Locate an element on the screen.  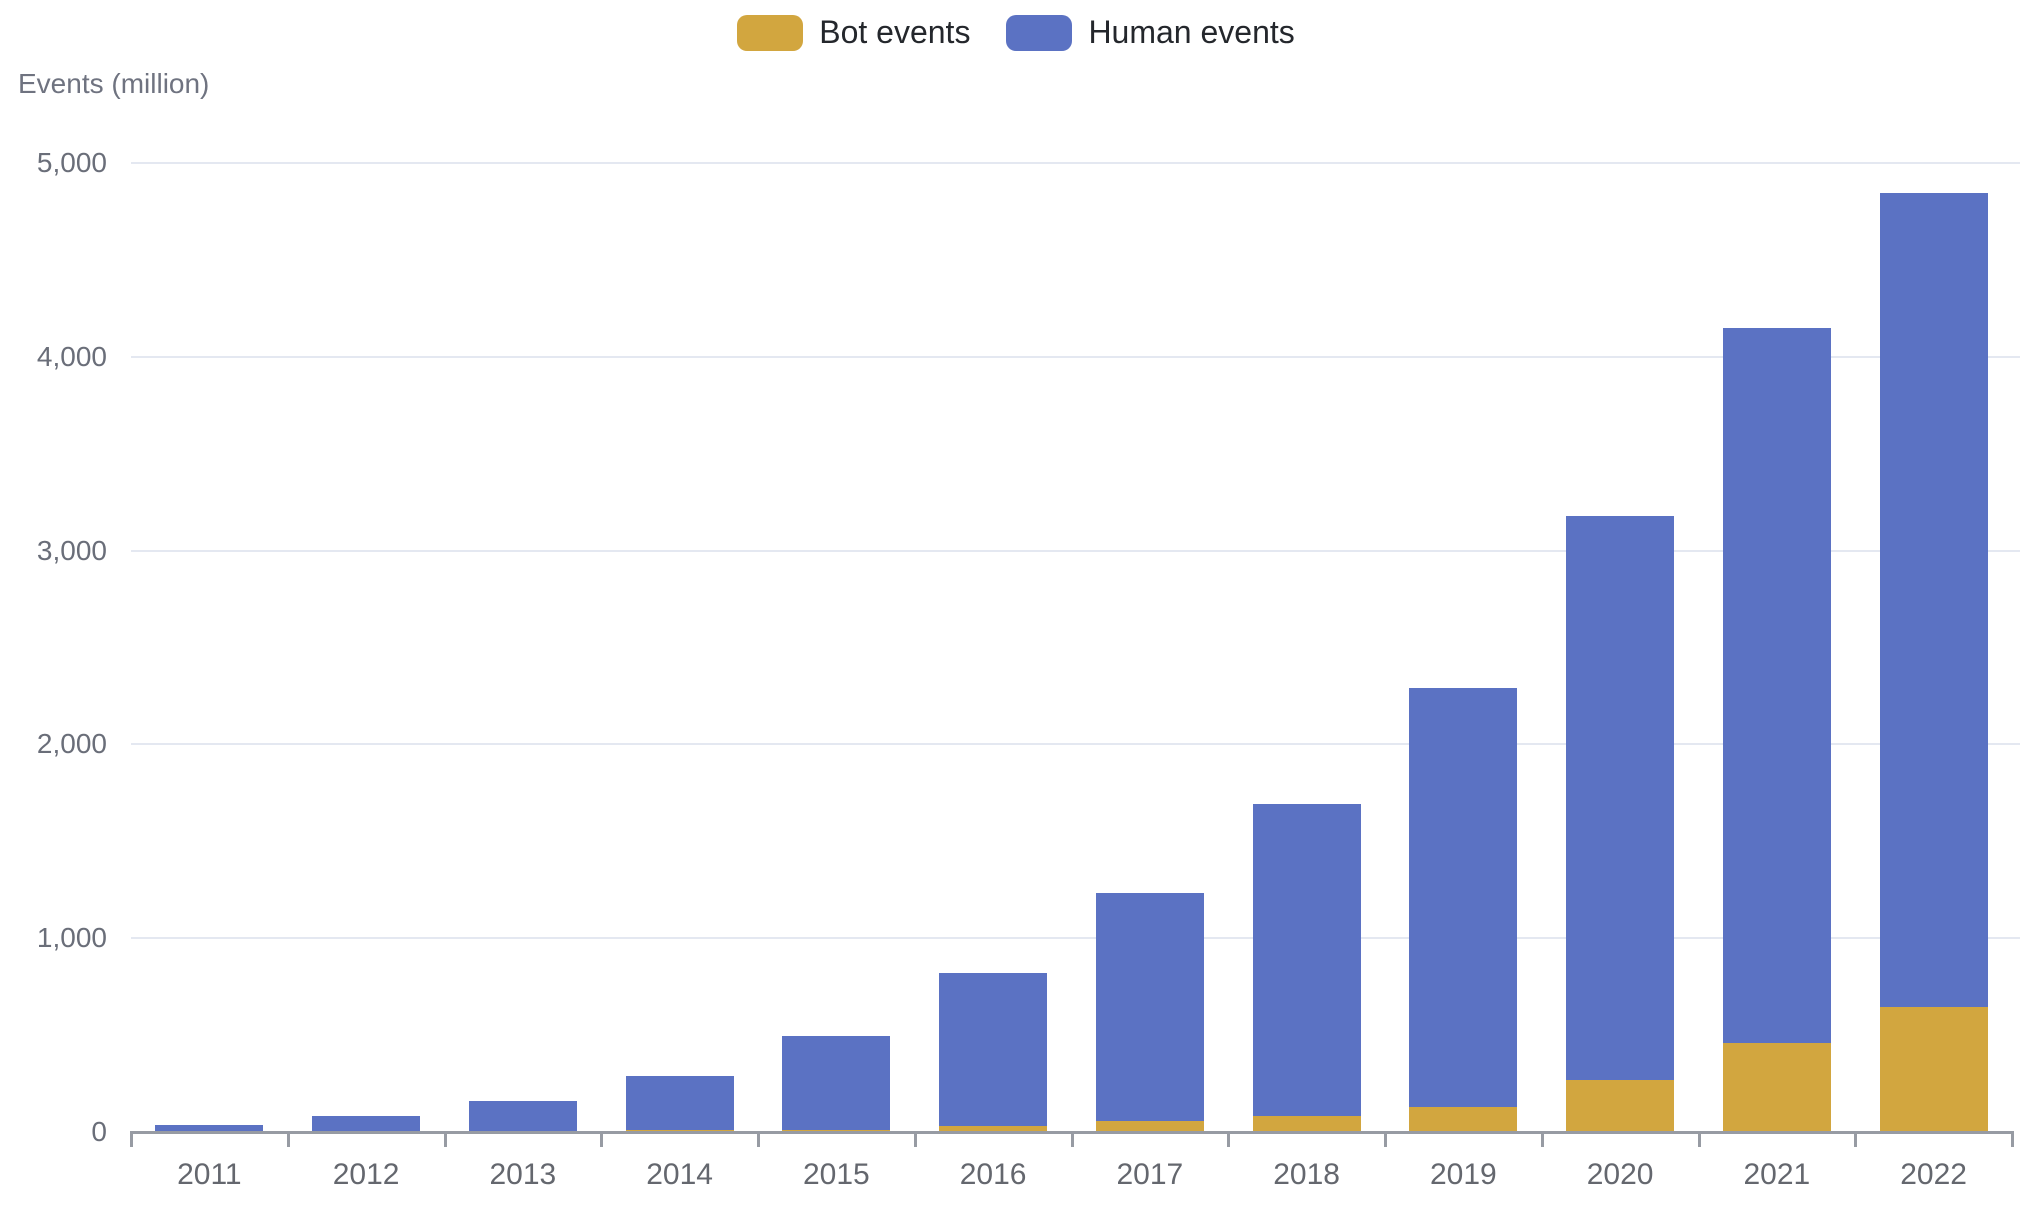
bar-segment-human-2015 is located at coordinates (836, 1083).